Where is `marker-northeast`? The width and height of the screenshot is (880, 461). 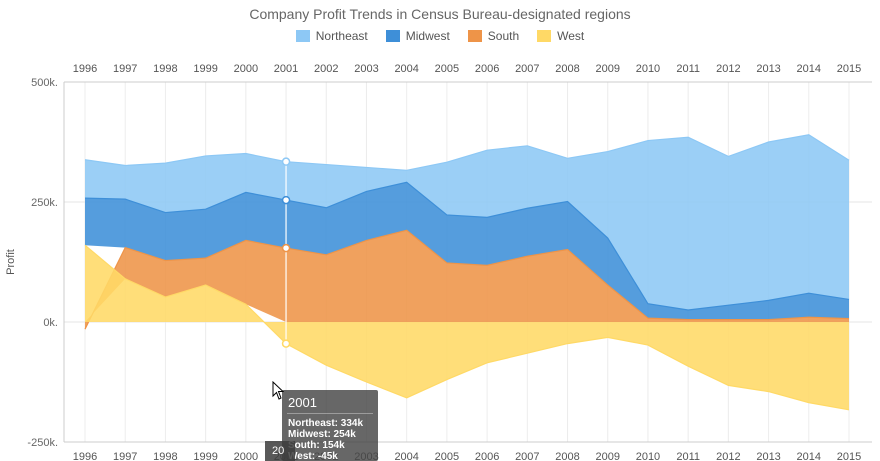 marker-northeast is located at coordinates (286, 161).